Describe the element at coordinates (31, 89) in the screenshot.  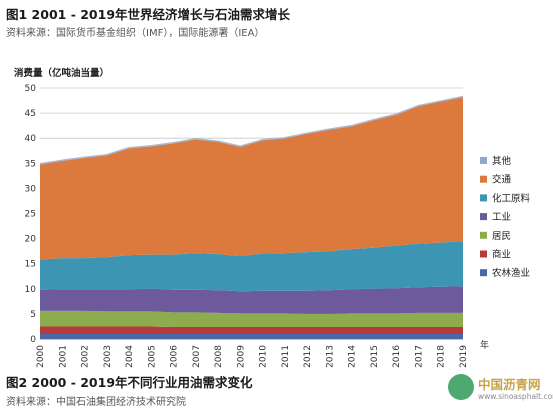
I see `y-tick-label: 50` at that location.